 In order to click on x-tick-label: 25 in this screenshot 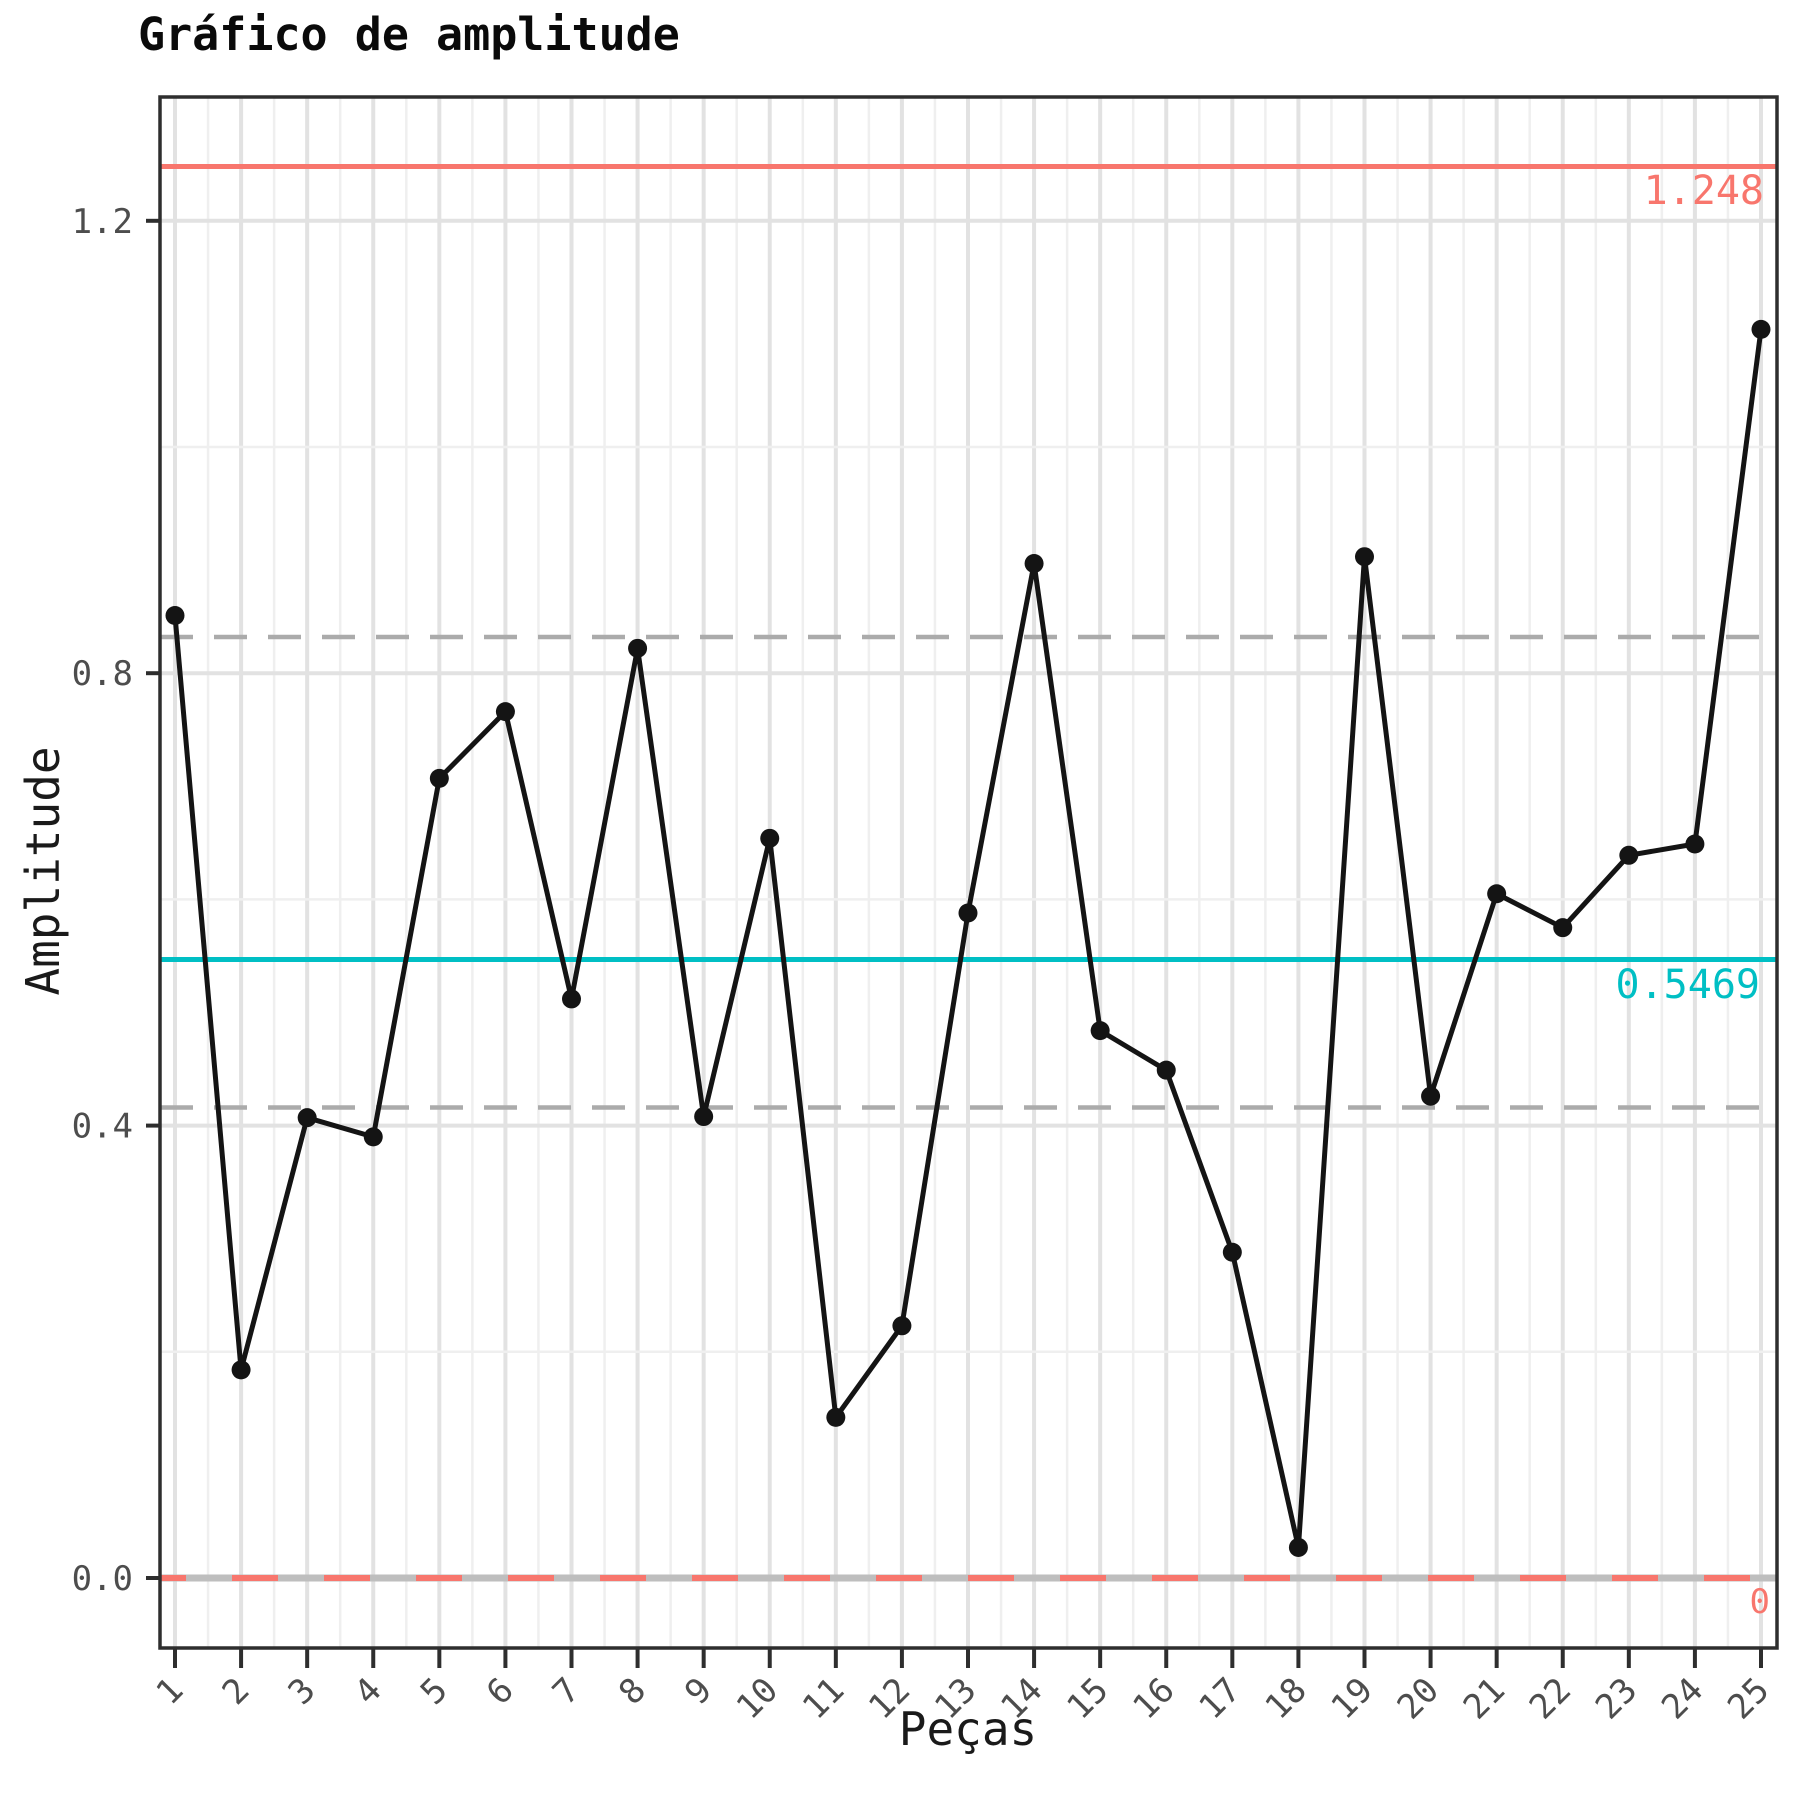, I will do `click(1748, 1698)`.